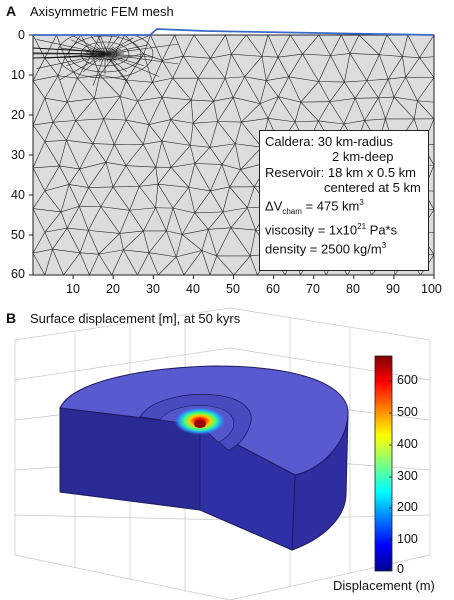 This screenshot has height=600, width=454. What do you see at coordinates (431, 289) in the screenshot?
I see `x-tick-100: 100` at bounding box center [431, 289].